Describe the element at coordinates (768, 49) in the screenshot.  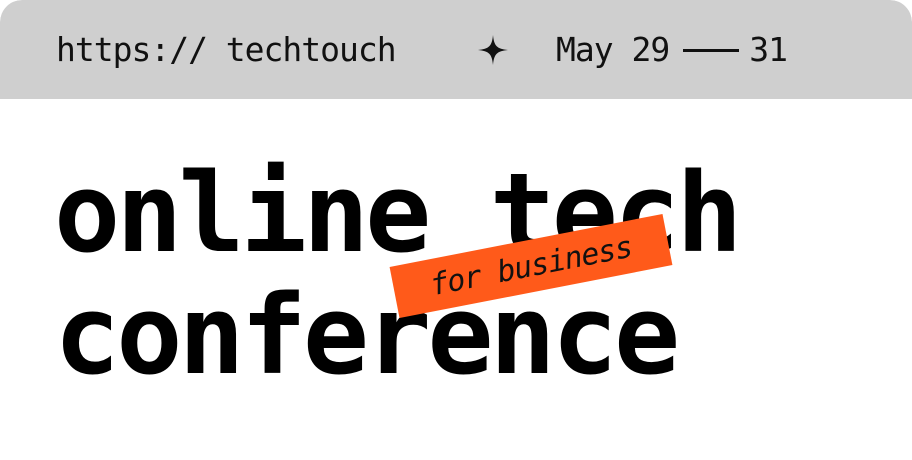
I see `date-end: 31` at that location.